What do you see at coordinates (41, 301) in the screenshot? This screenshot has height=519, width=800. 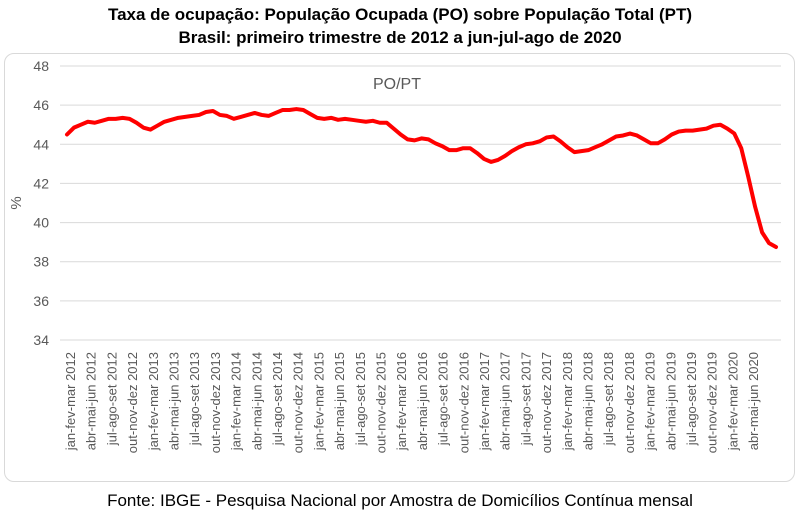 I see `y-tick-label: 36` at bounding box center [41, 301].